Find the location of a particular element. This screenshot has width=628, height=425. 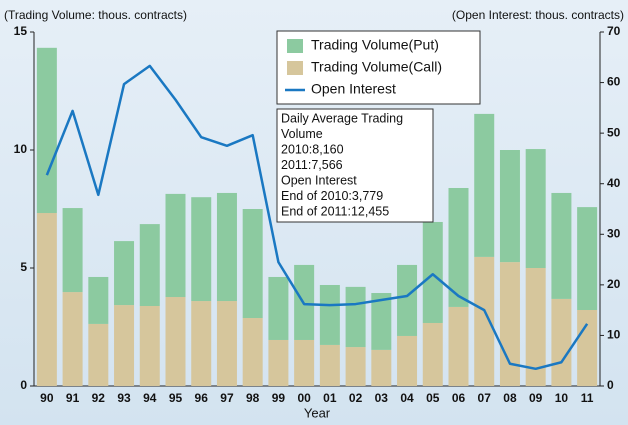

x-tick-label: 91 is located at coordinates (73, 398).